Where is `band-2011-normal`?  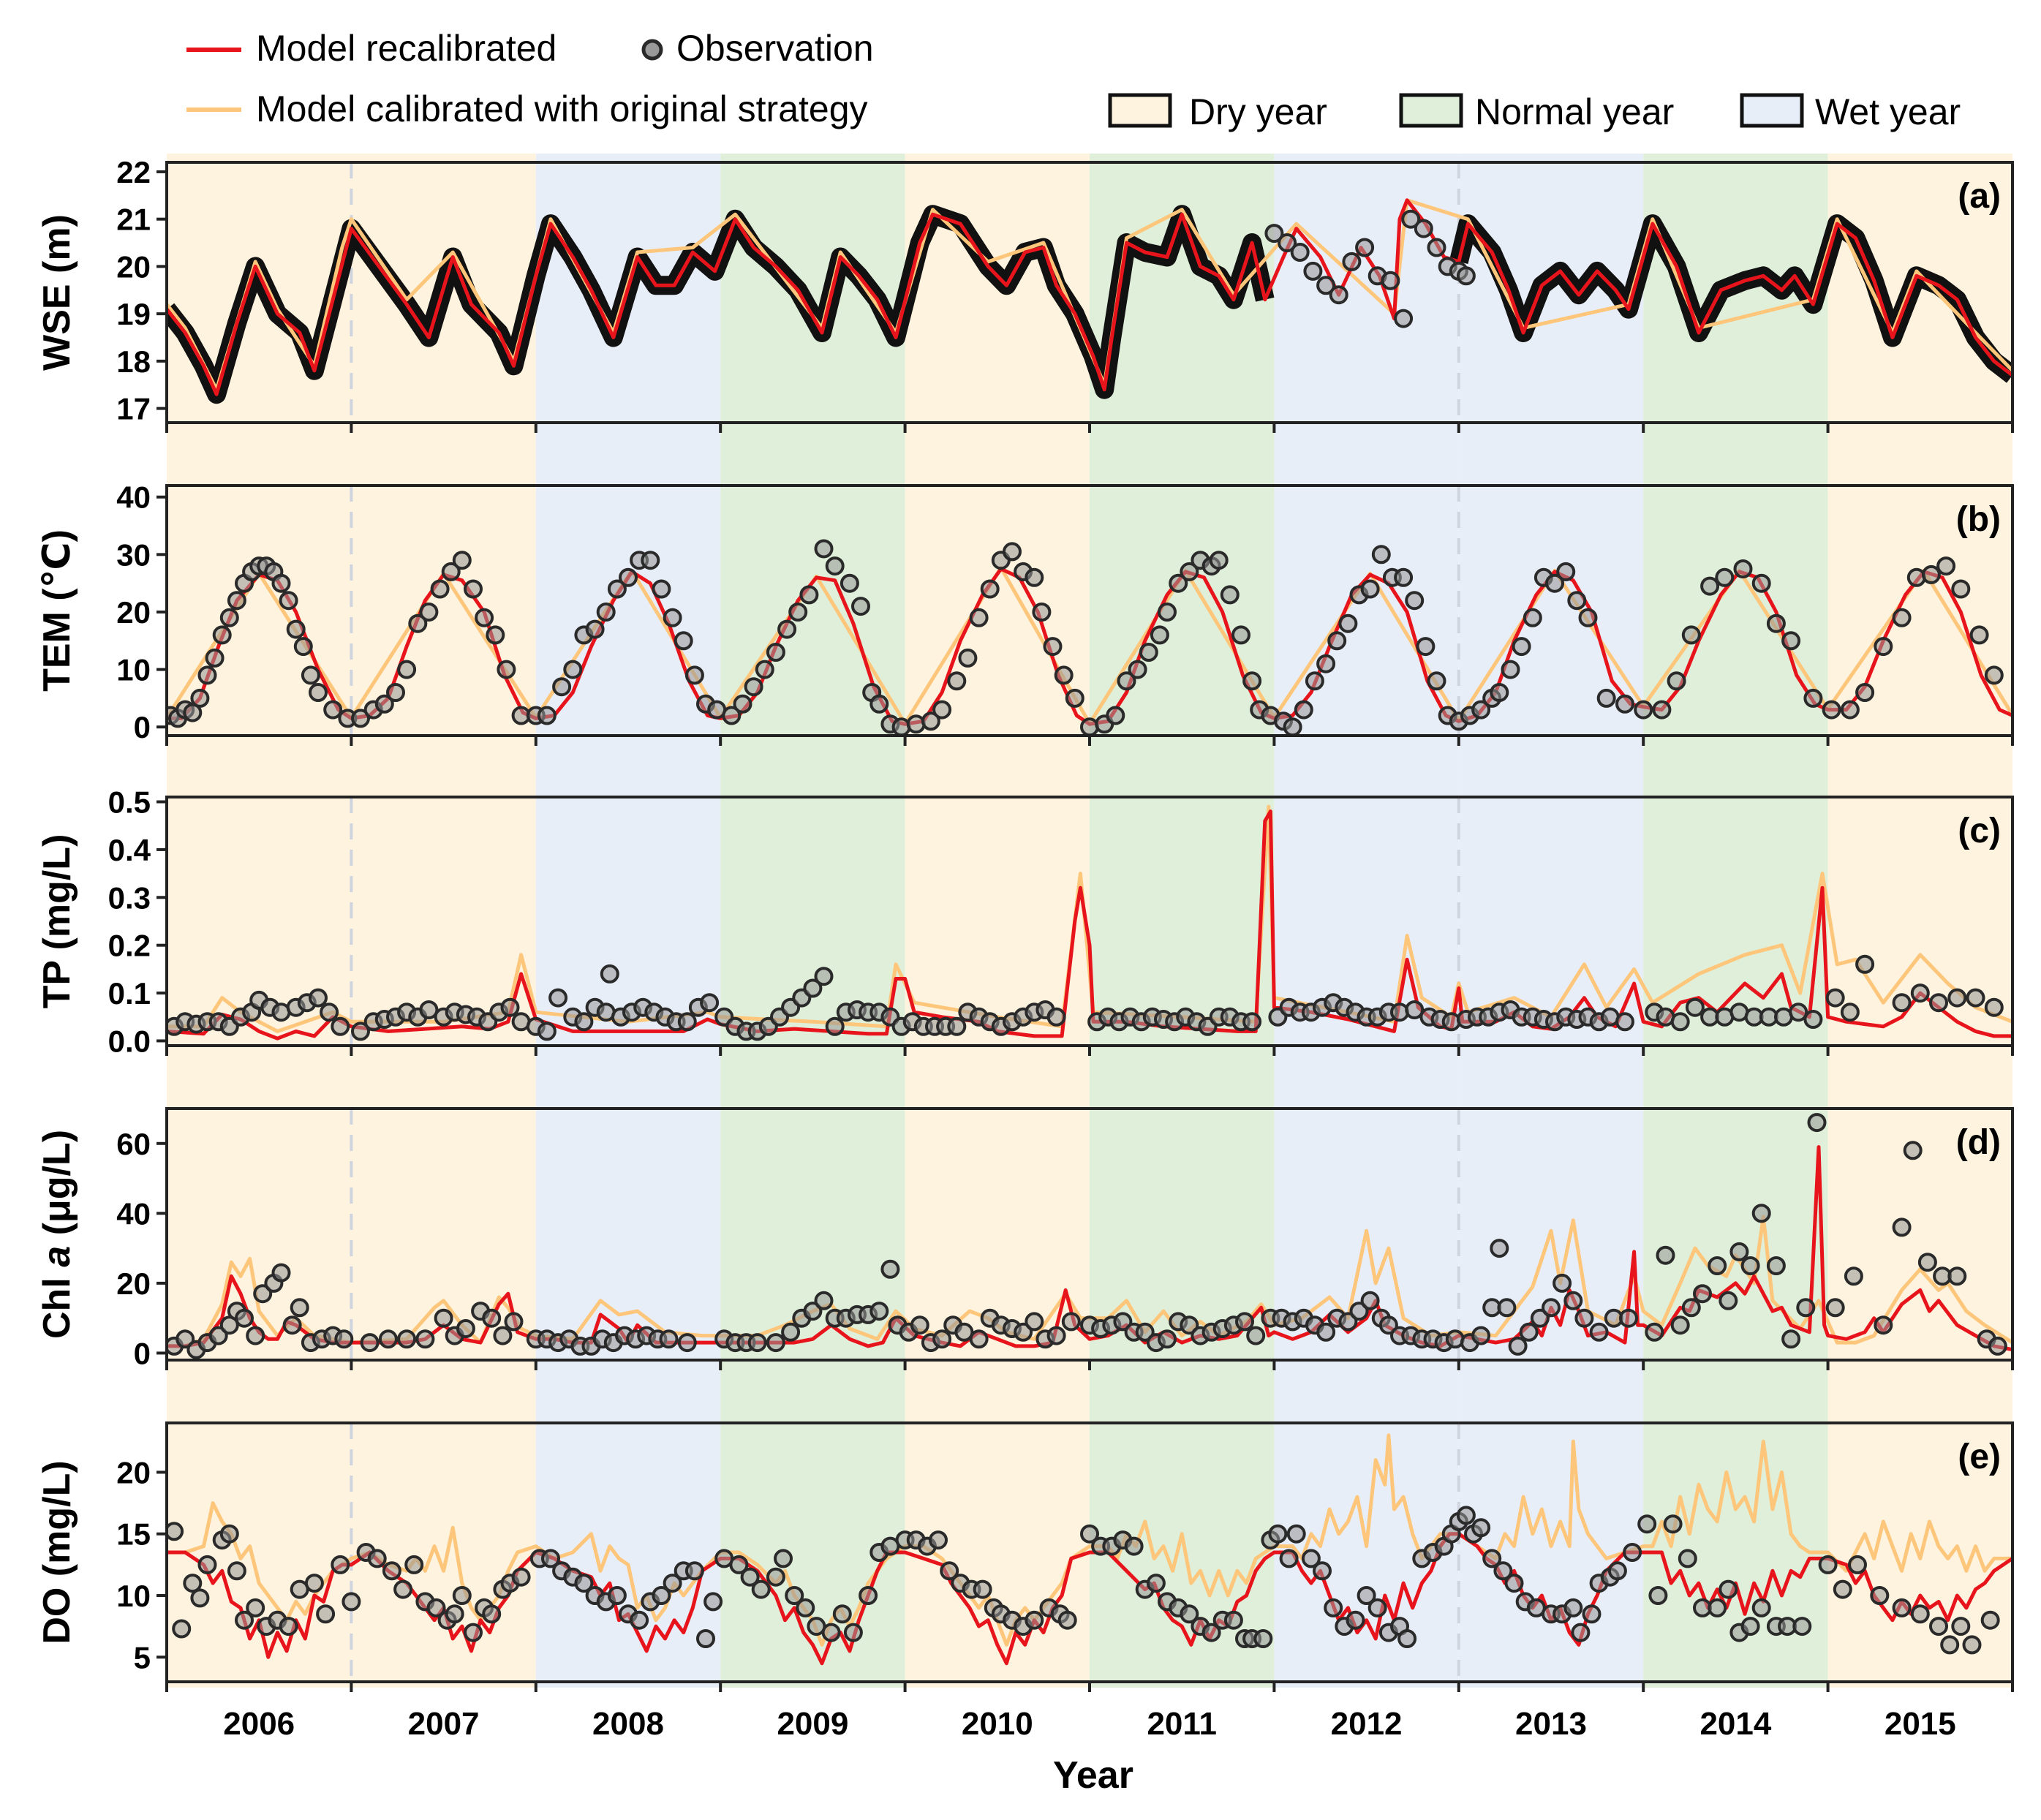 band-2011-normal is located at coordinates (1182, 921).